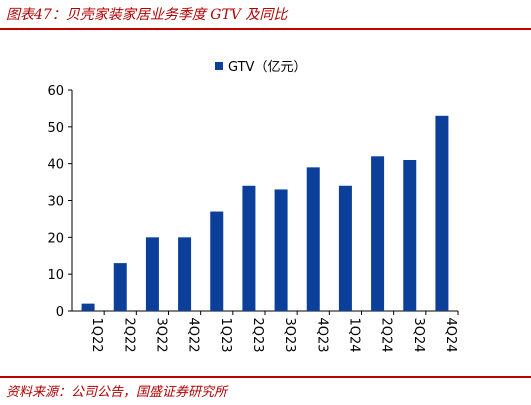  Describe the element at coordinates (257, 334) in the screenshot. I see `x-tick-label: 2Q23` at that location.